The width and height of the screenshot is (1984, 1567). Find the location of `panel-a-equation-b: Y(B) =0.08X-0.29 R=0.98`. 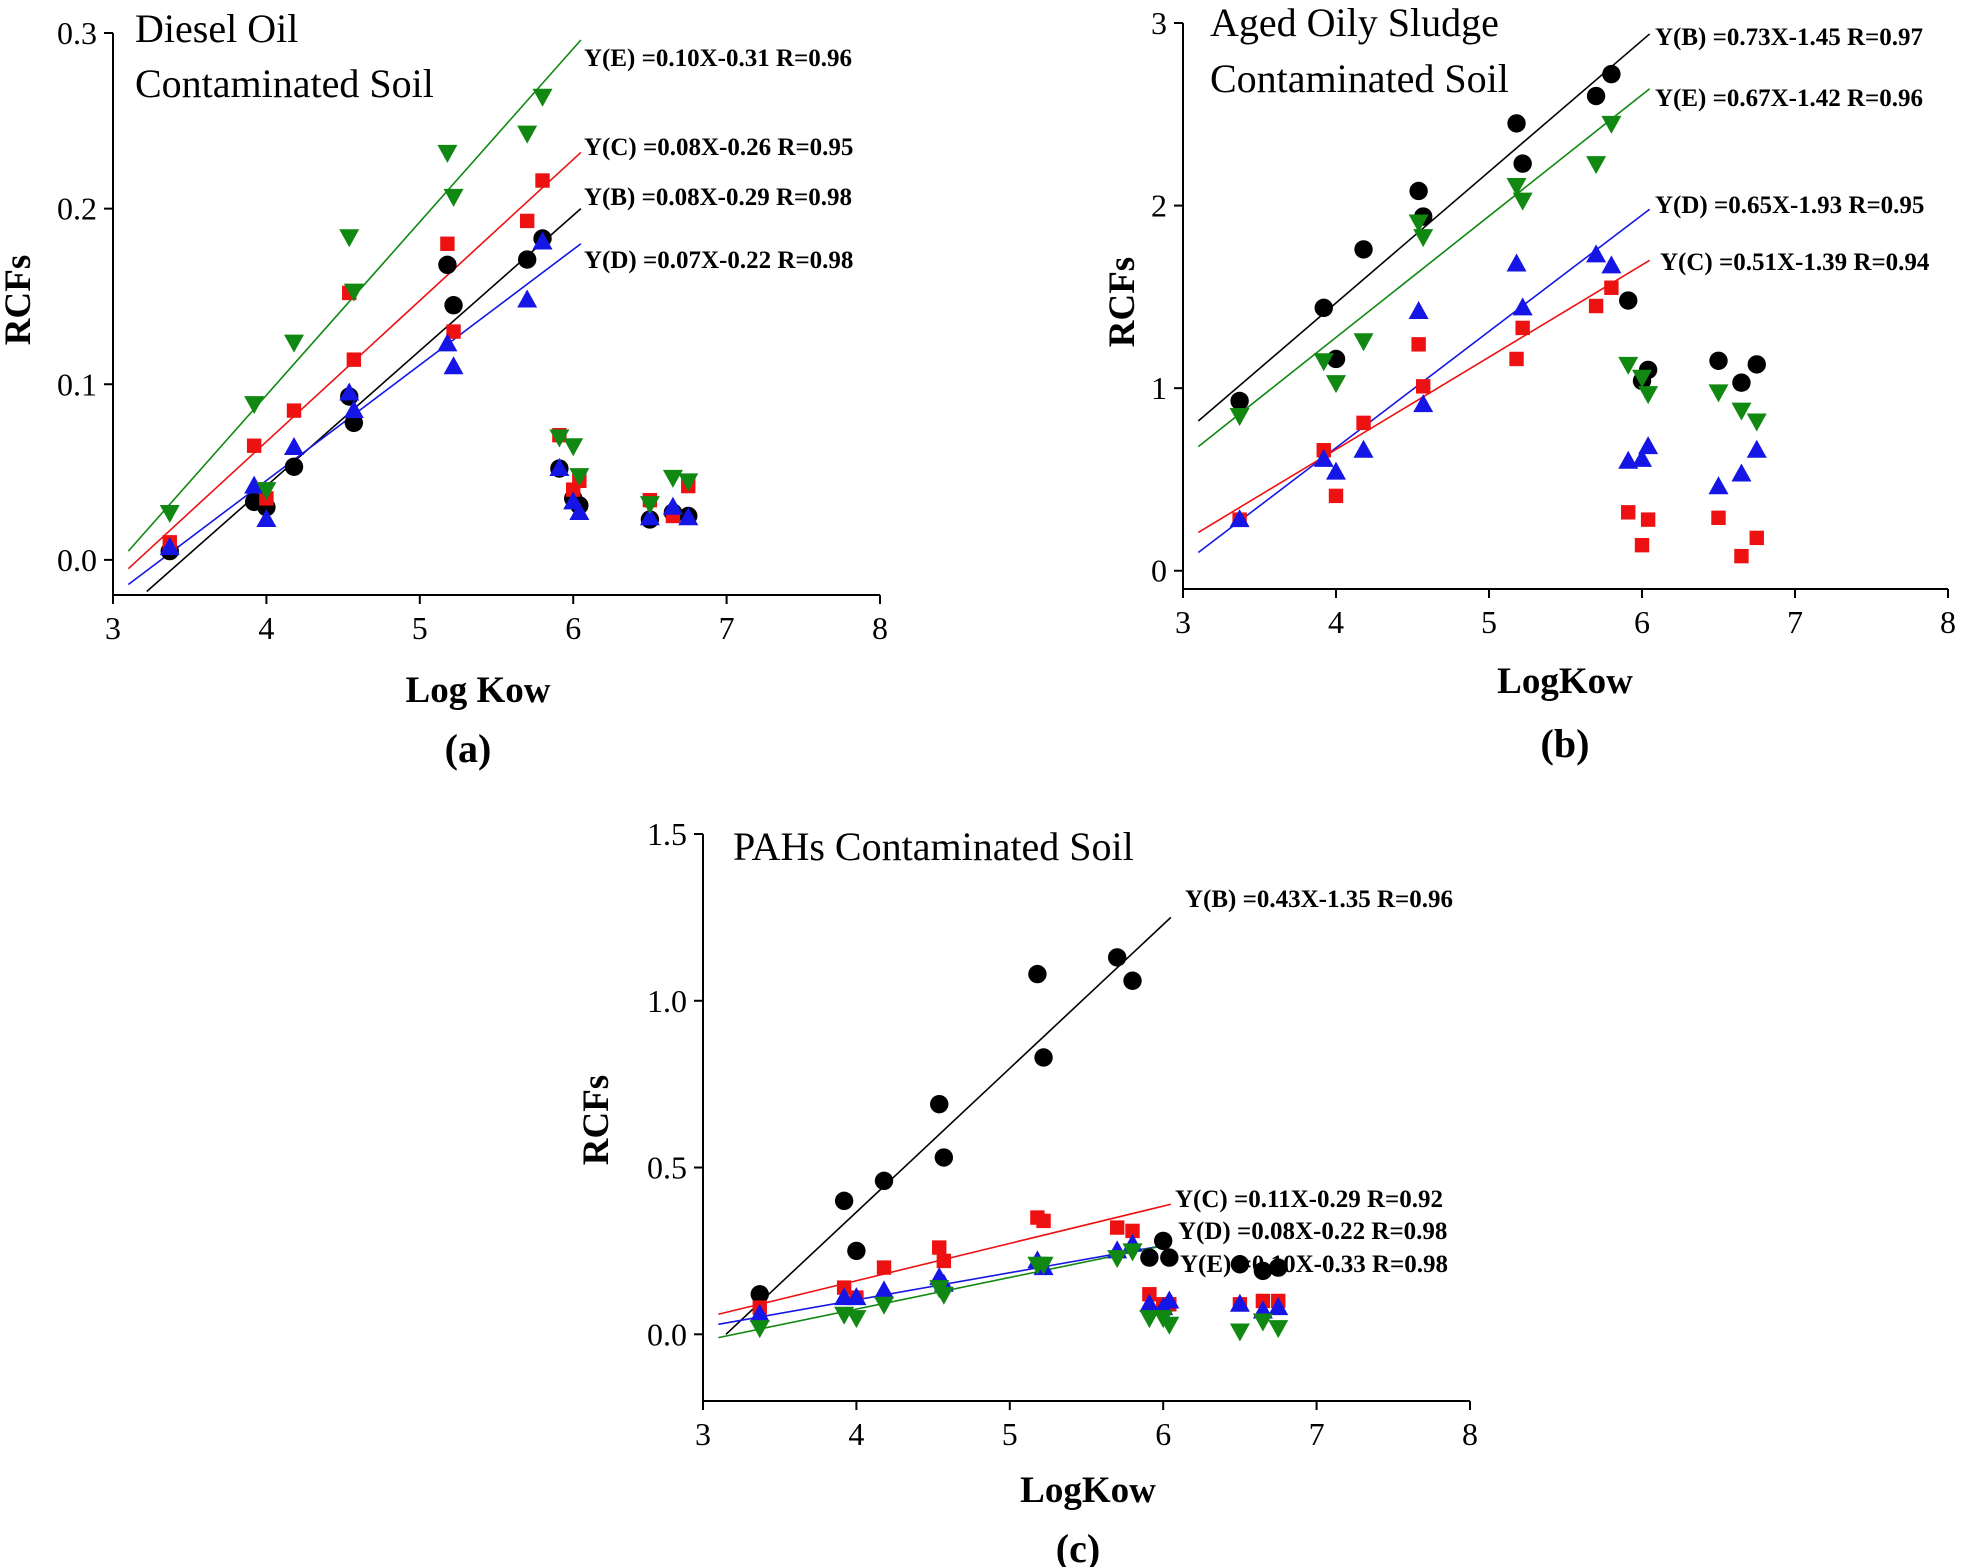

panel-a-equation-b: Y(B) =0.08X-0.29 R=0.98 is located at coordinates (718, 197).